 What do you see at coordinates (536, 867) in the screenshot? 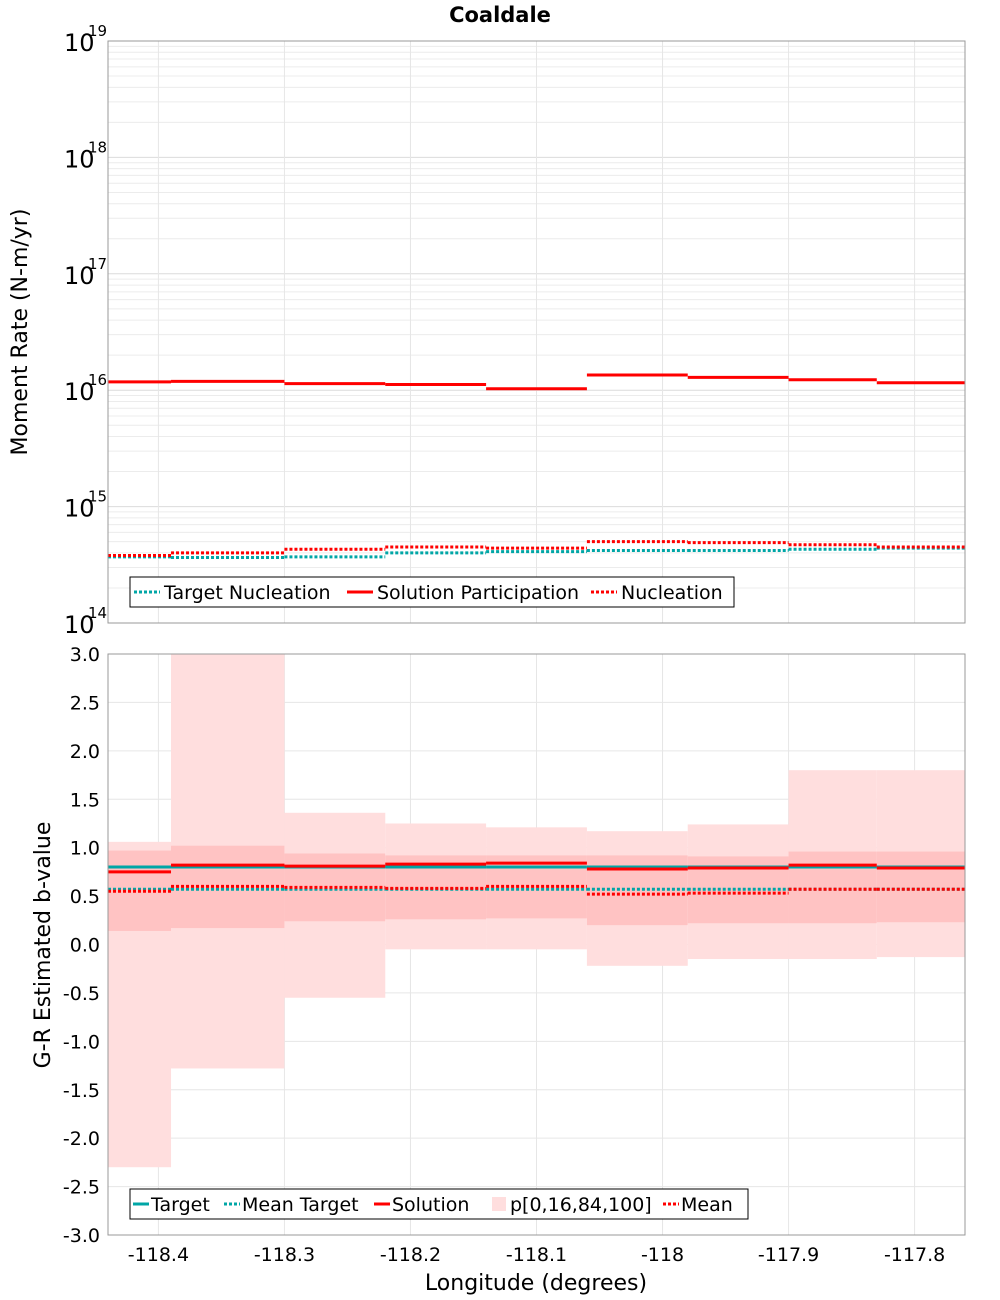
I see `series-solution` at bounding box center [536, 867].